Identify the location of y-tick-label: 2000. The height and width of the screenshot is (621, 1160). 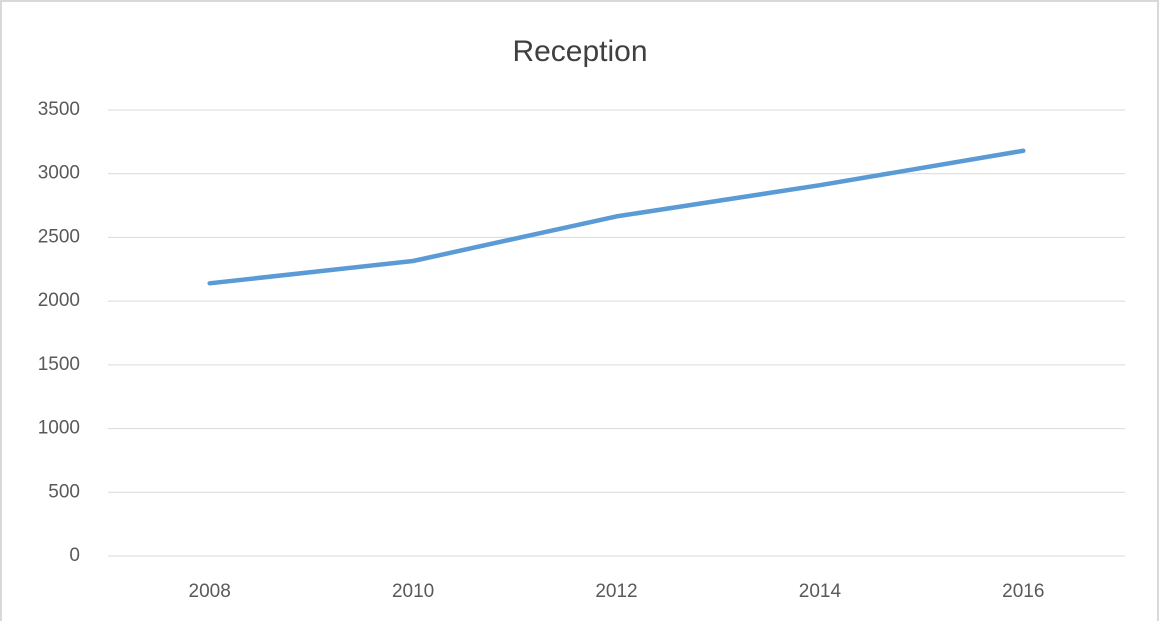
(59, 300).